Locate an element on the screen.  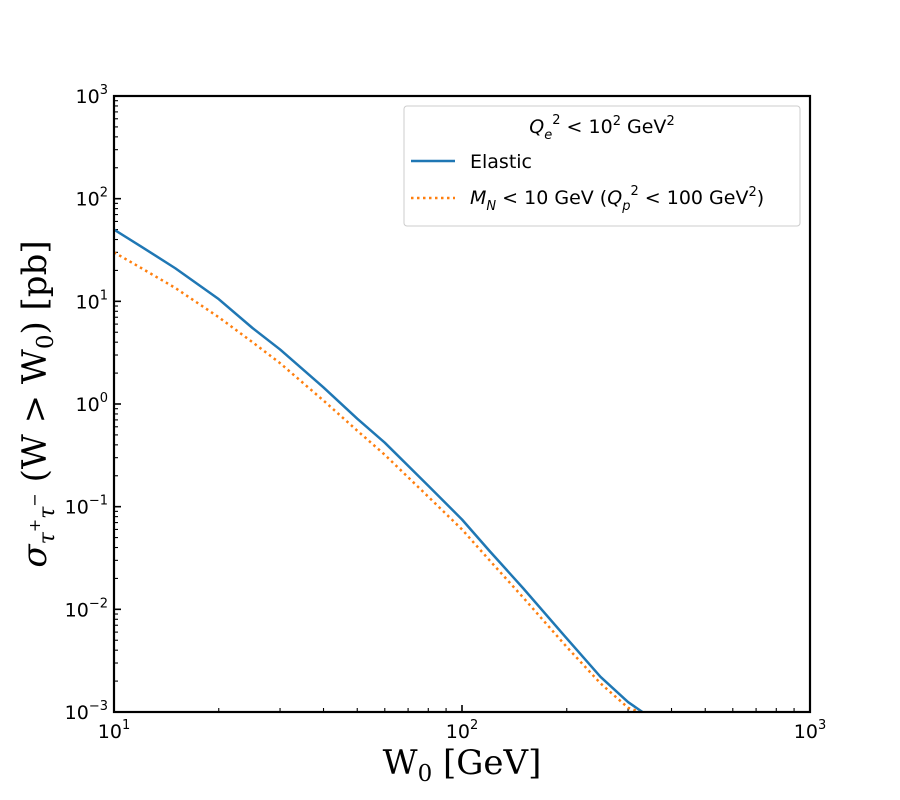
y-tick-label: 10² is located at coordinates (92, 198).